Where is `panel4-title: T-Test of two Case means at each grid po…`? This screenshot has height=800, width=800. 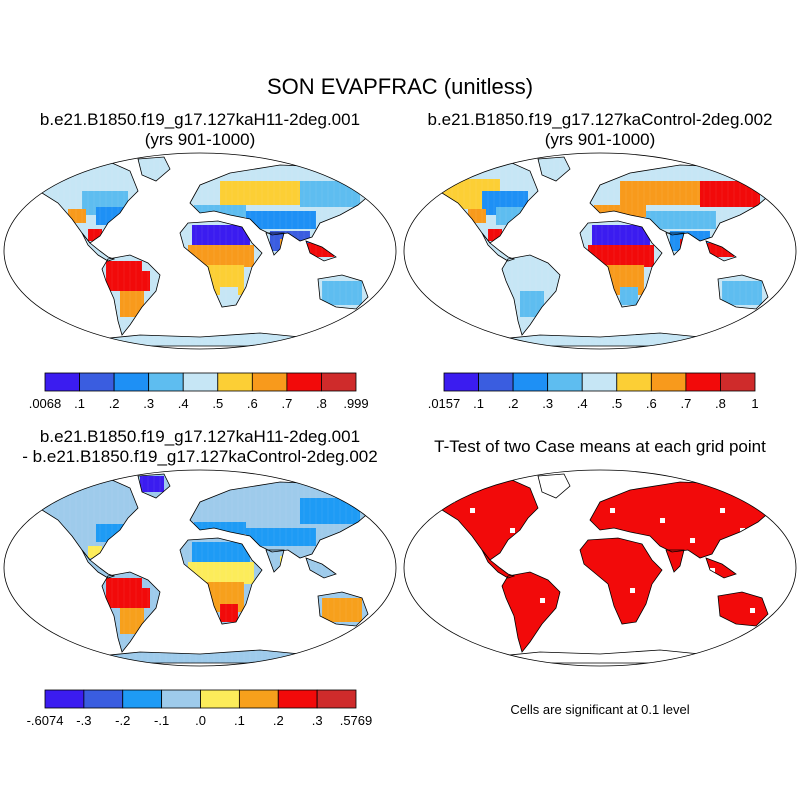
panel4-title: T-Test of two Case means at each grid po… is located at coordinates (600, 446).